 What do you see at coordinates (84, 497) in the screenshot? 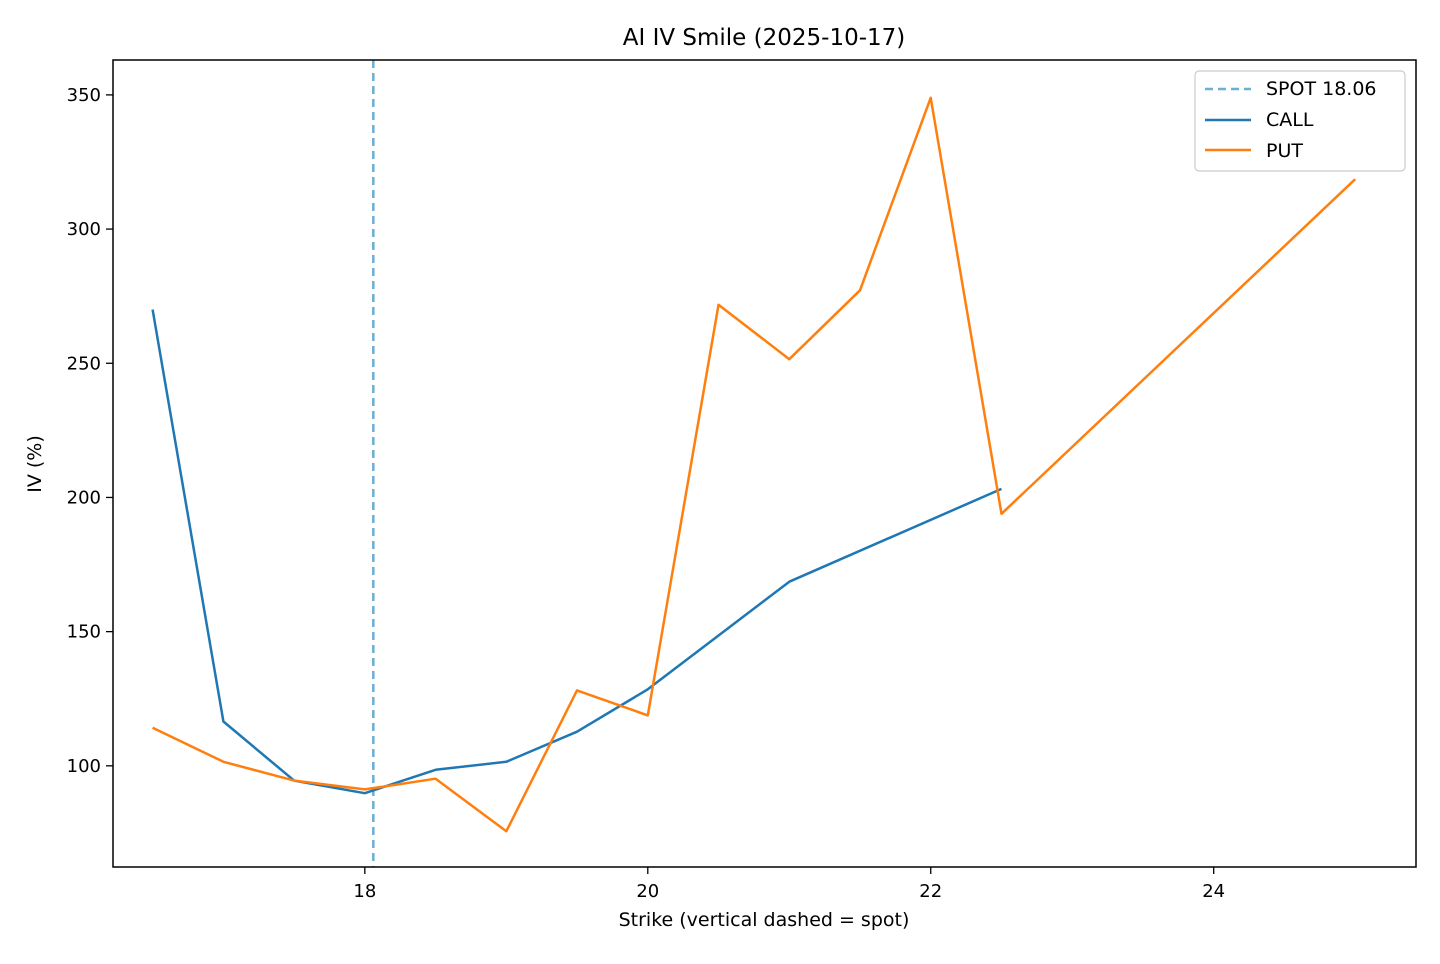
I see `y-tick-label: 200` at bounding box center [84, 497].